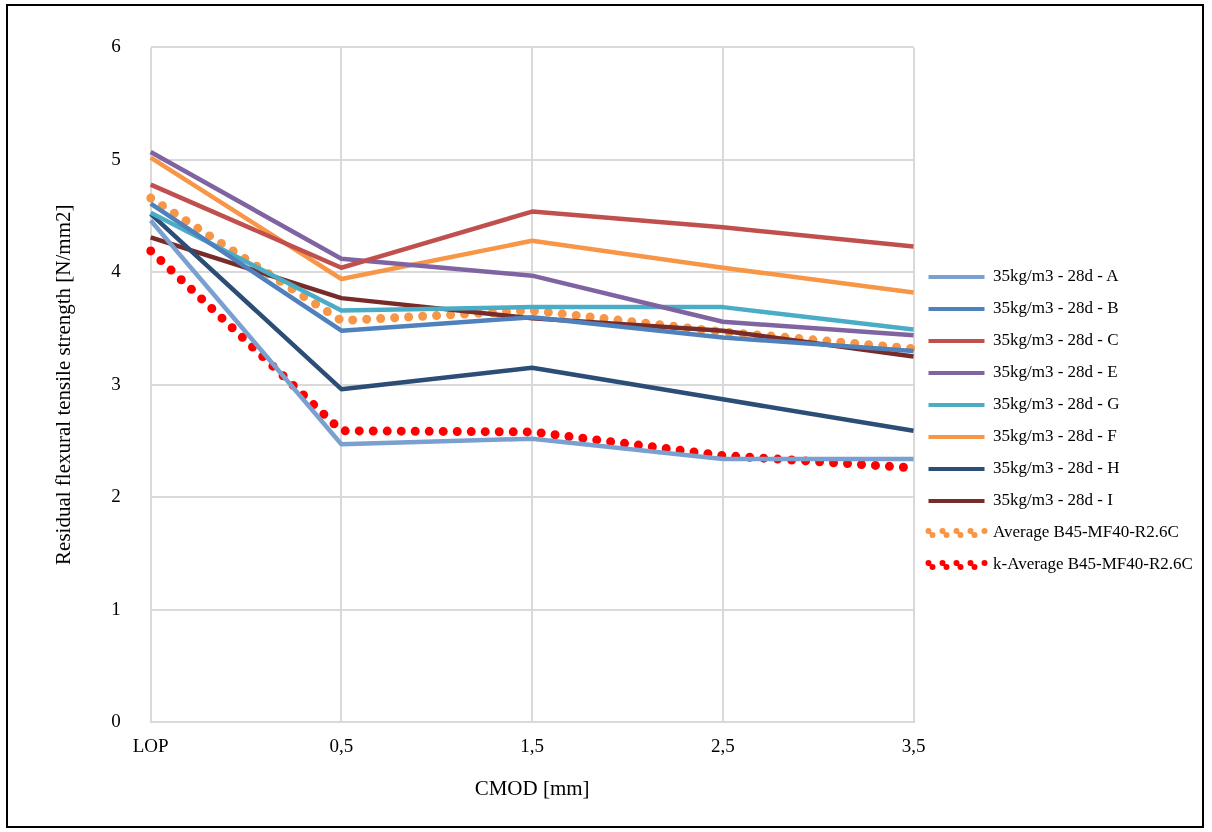 The image size is (1212, 832). Describe the element at coordinates (722, 746) in the screenshot. I see `x-tick-label: 2,5` at that location.